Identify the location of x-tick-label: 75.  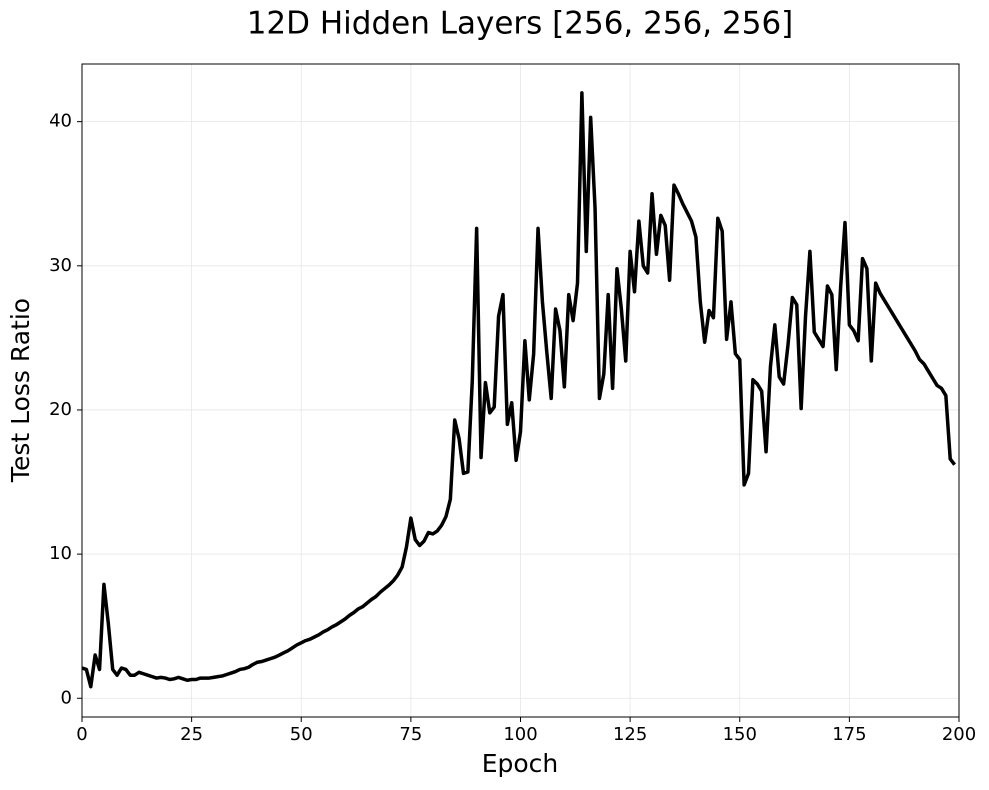
(410, 734).